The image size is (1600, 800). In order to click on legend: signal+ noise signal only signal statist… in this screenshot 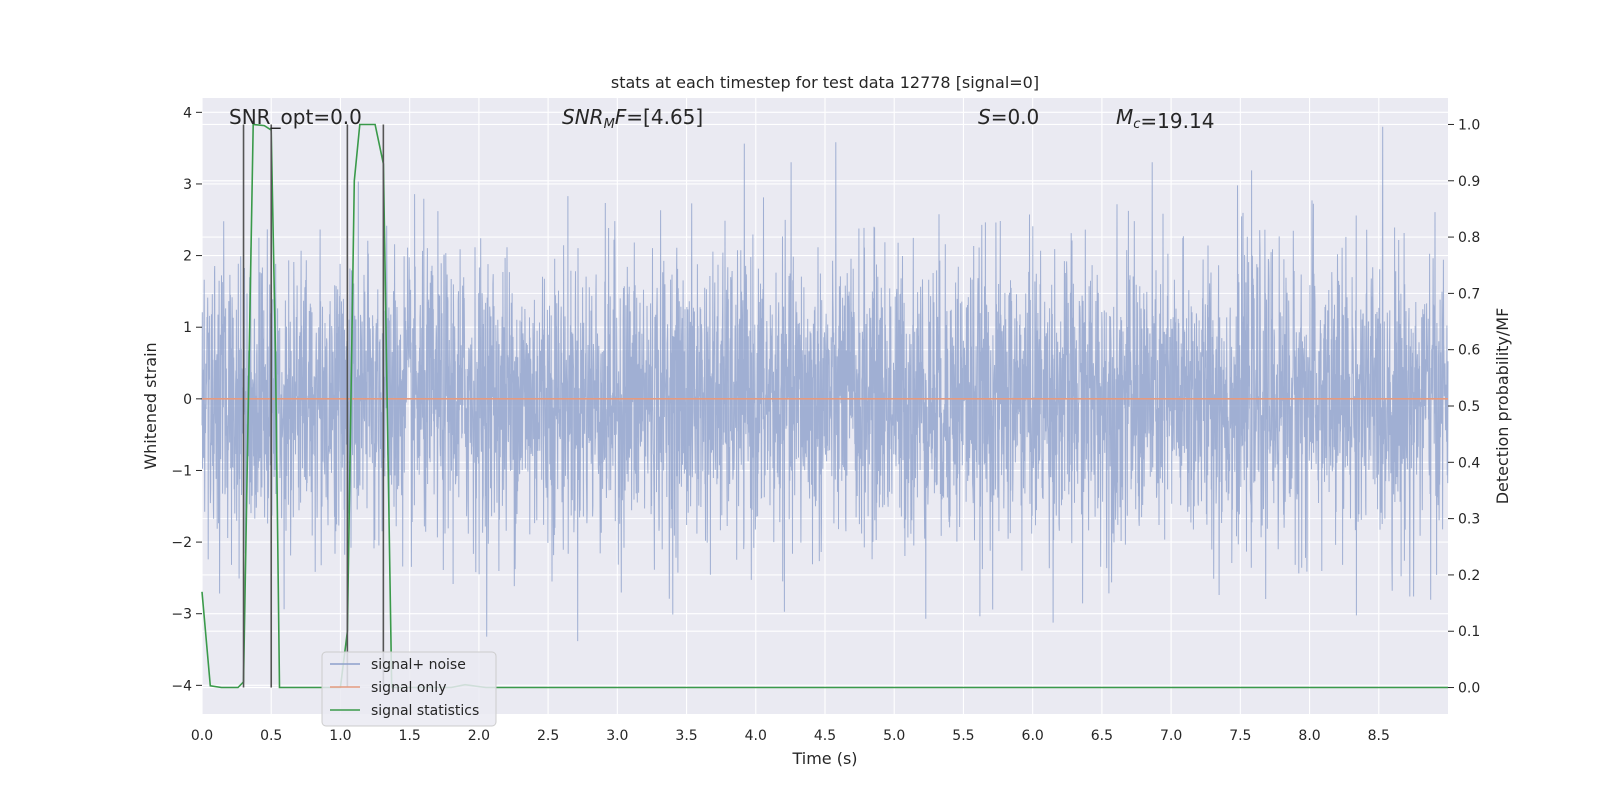, I will do `click(409, 689)`.